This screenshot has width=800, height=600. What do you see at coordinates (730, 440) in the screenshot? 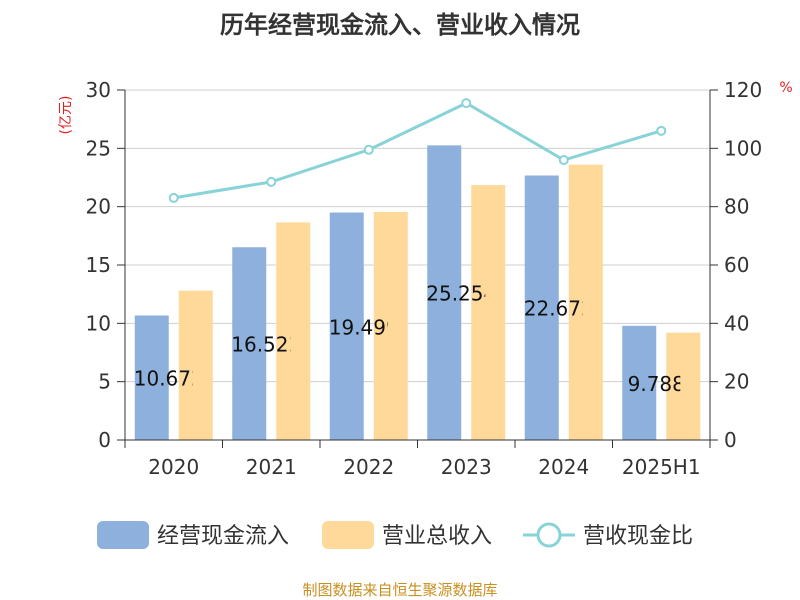
I see `right-tick-label: 0` at bounding box center [730, 440].